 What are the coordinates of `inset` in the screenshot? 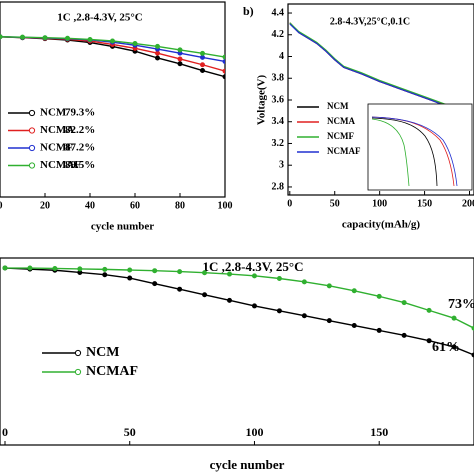 It's located at (420, 147).